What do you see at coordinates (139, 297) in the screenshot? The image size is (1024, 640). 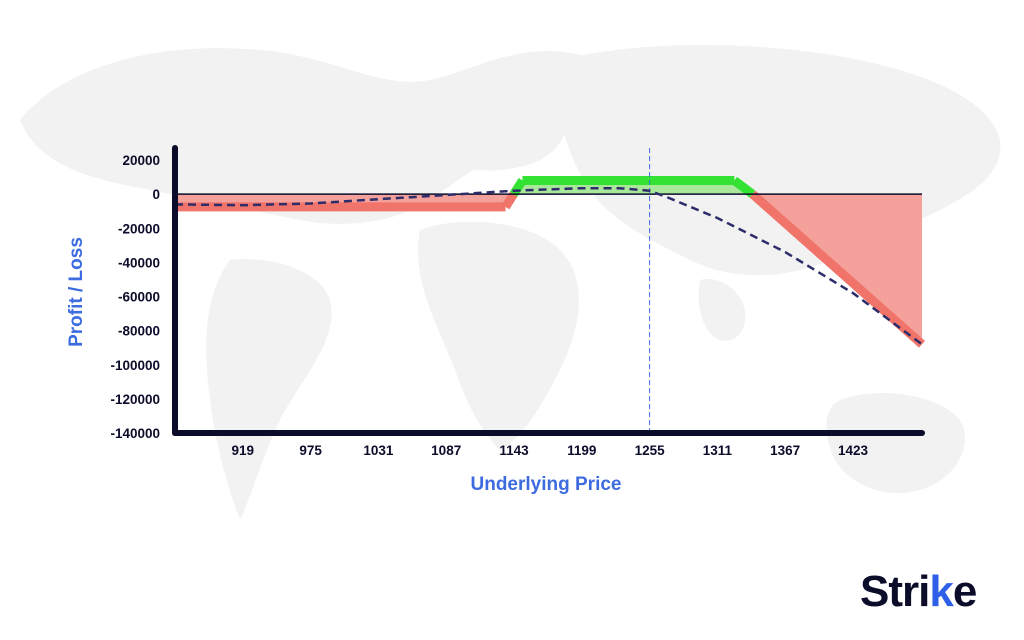 I see `y-tick-label: -60000` at bounding box center [139, 297].